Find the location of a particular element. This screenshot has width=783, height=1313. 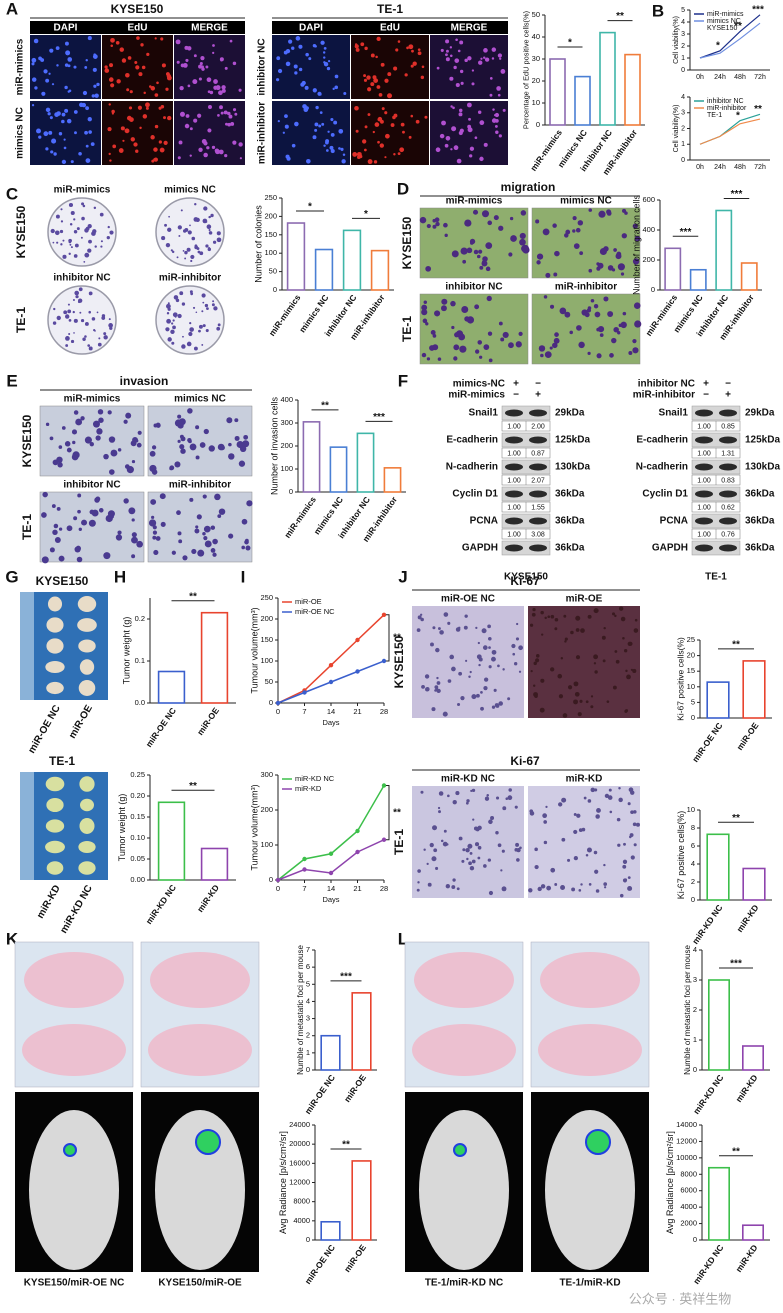

protein-label: Snail1 is located at coordinates (484, 413).